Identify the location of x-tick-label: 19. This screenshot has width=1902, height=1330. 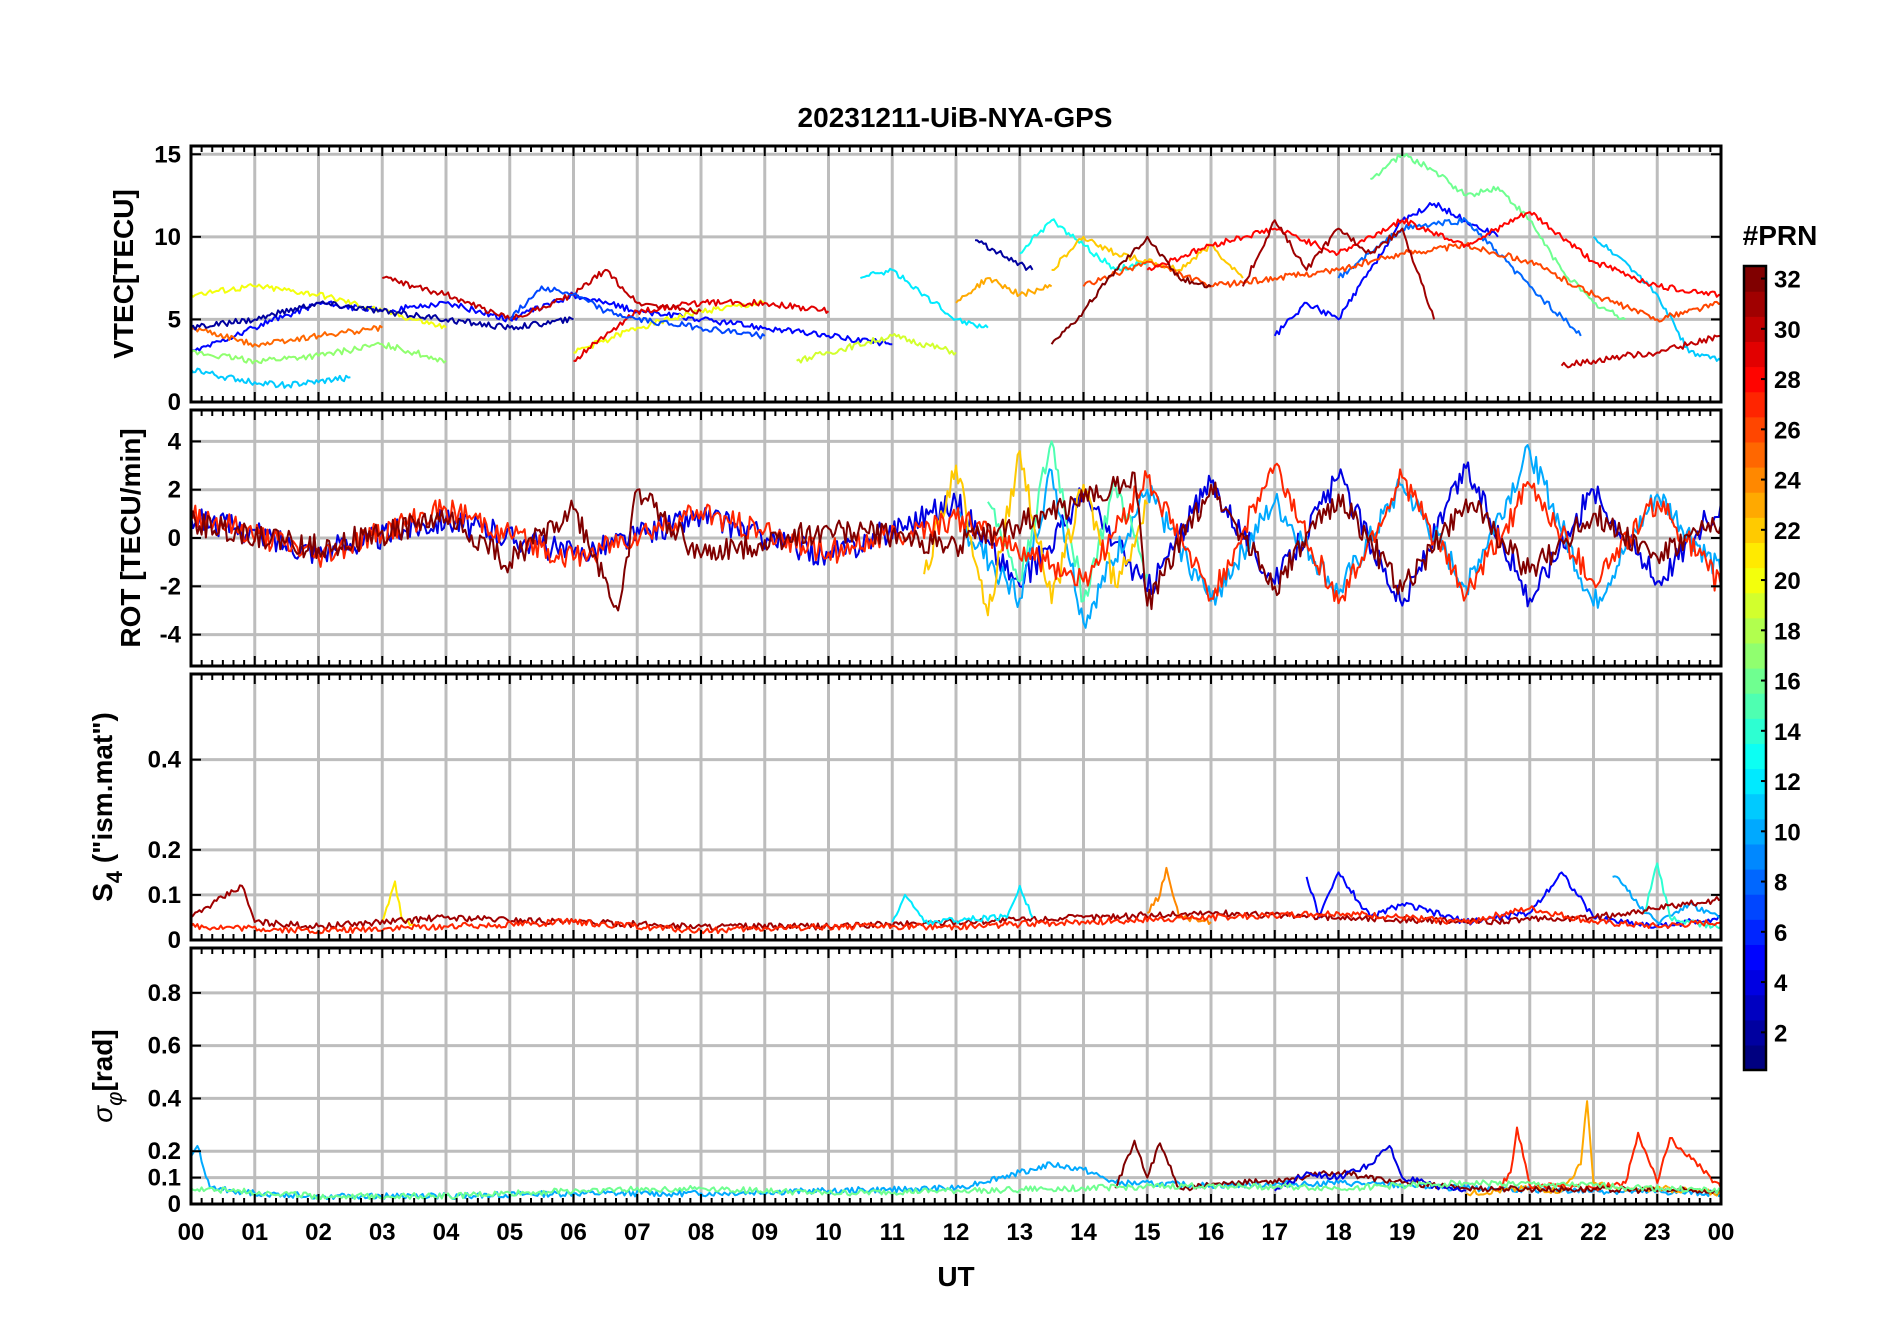
(1402, 1232).